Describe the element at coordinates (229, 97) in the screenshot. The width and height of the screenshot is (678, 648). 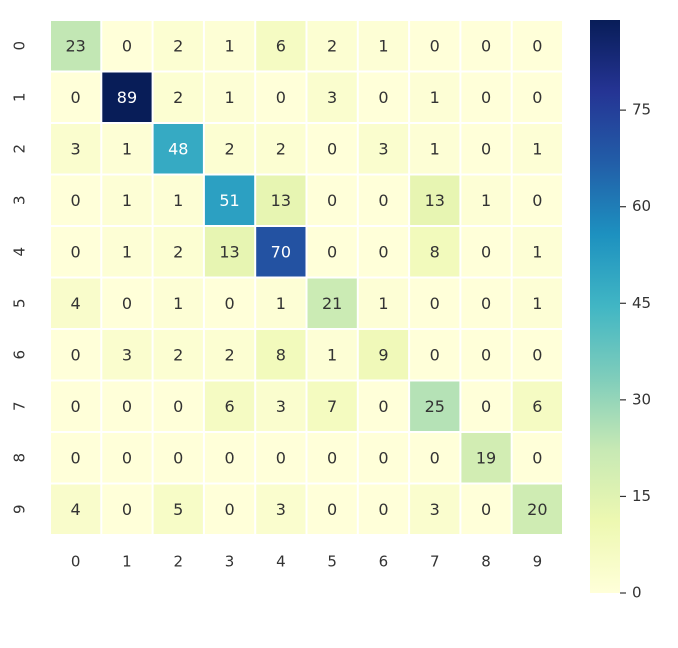
I see `heatmap-cell-r1-c3` at that location.